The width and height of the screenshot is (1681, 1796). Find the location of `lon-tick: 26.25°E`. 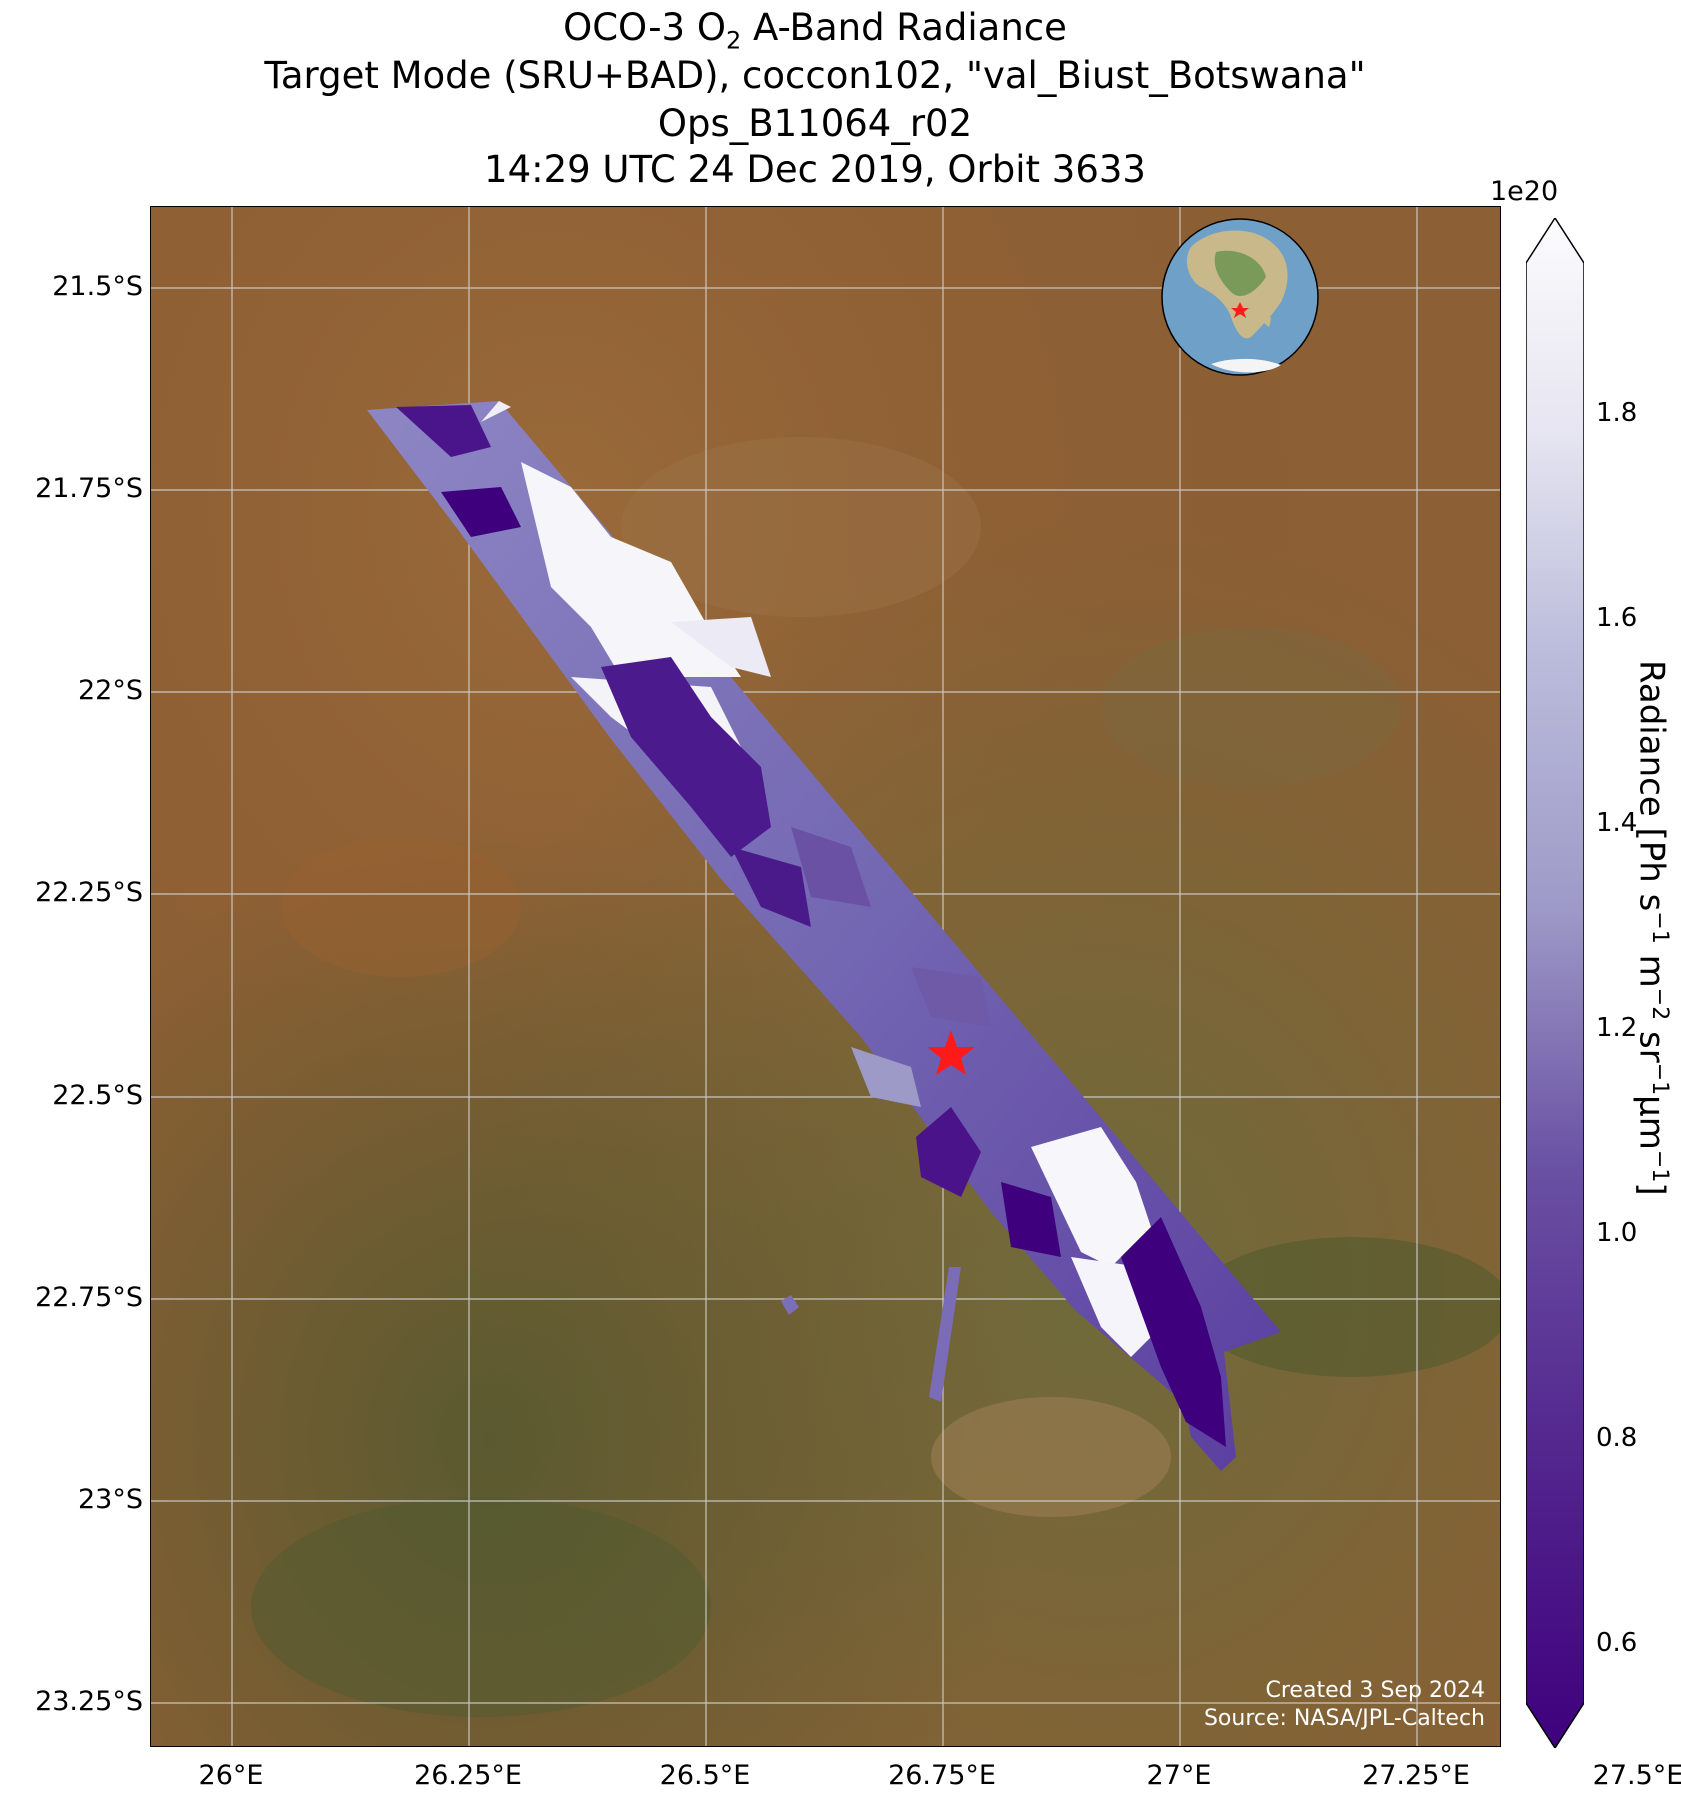

lon-tick: 26.25°E is located at coordinates (468, 1775).